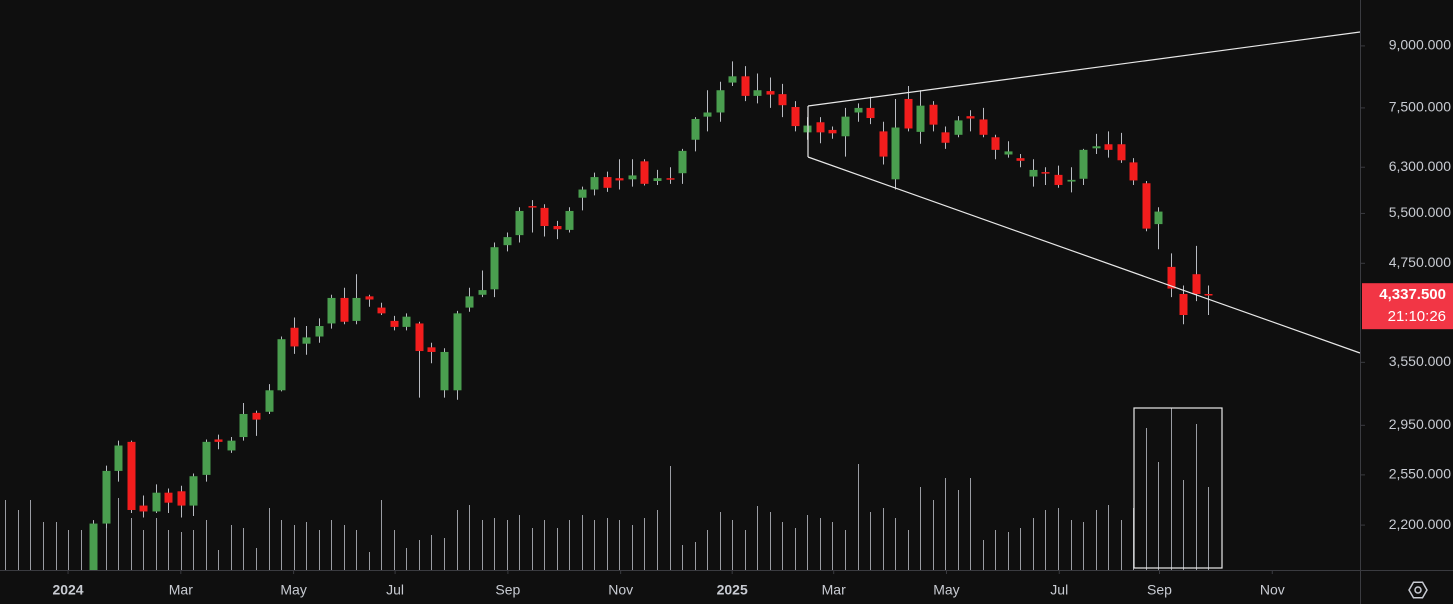  Describe the element at coordinates (1420, 474) in the screenshot. I see `y-tick-label: 2,550.000` at that location.